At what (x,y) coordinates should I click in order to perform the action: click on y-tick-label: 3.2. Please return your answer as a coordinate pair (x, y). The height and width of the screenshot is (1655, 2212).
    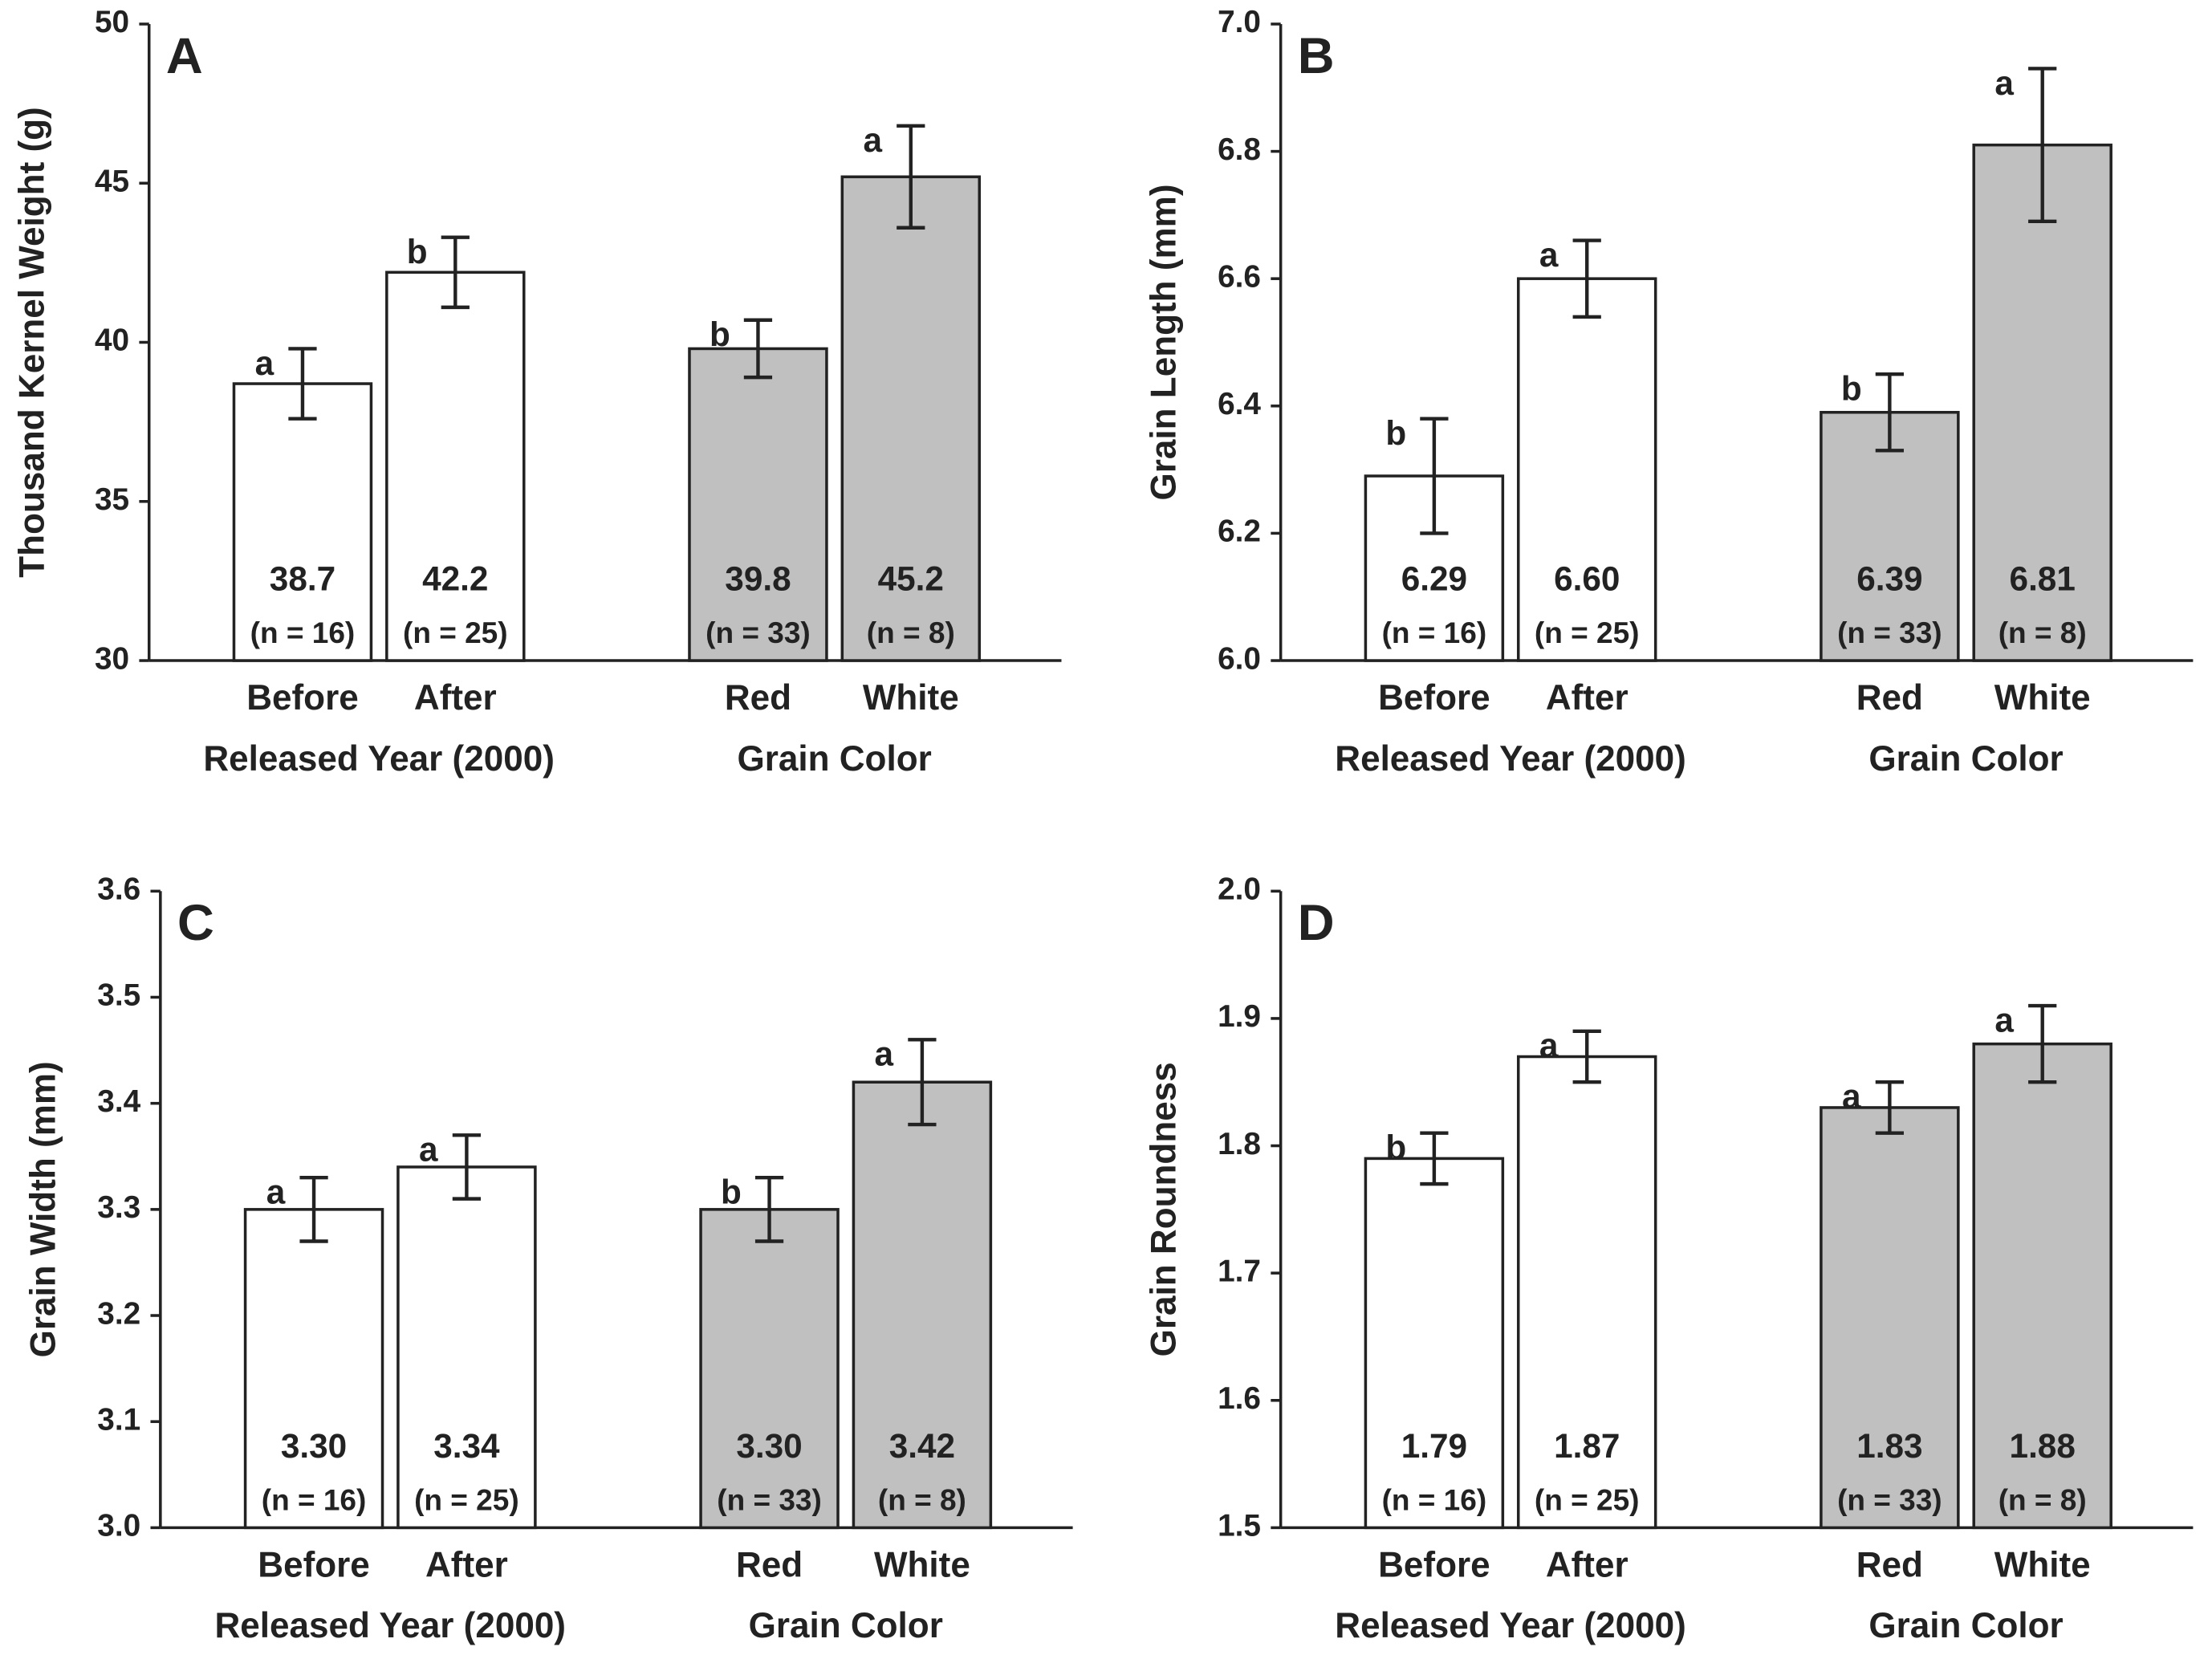
    Looking at the image, I should click on (118, 1313).